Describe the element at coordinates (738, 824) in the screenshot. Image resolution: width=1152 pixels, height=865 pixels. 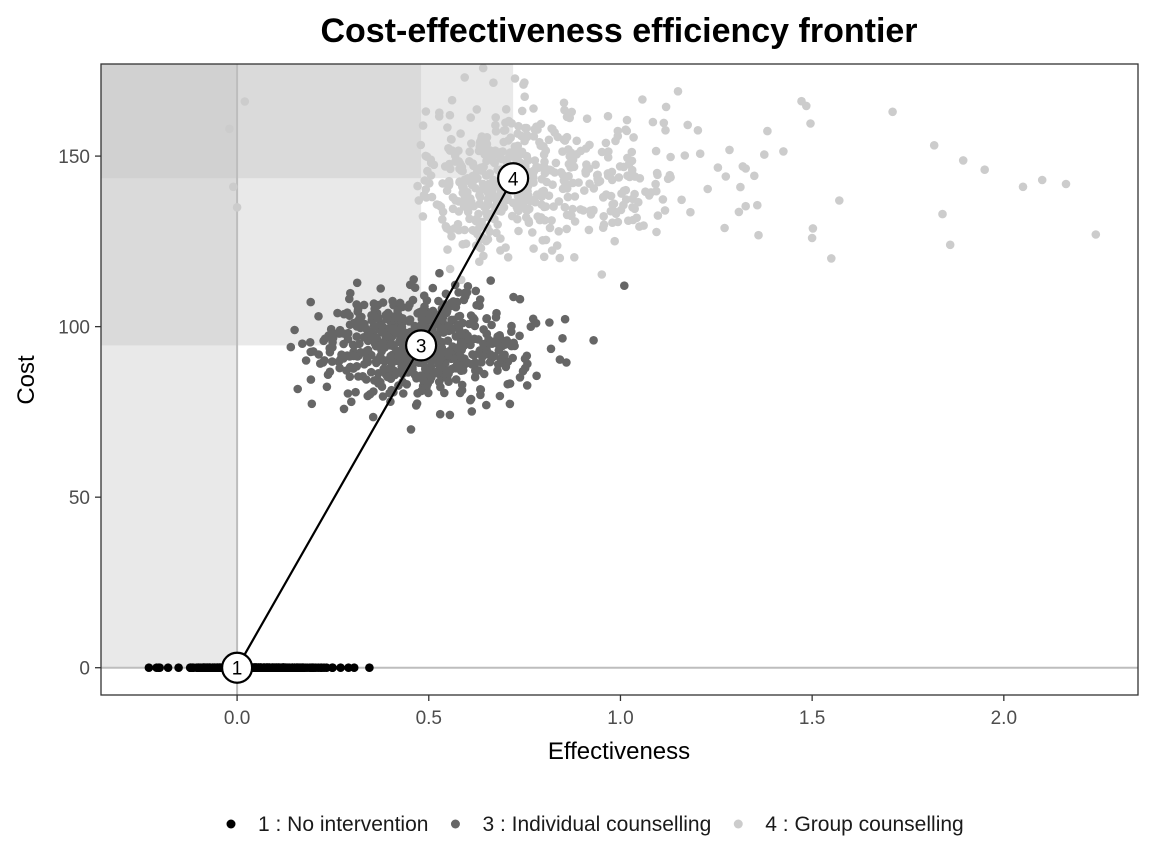
I see `legend-swatch` at that location.